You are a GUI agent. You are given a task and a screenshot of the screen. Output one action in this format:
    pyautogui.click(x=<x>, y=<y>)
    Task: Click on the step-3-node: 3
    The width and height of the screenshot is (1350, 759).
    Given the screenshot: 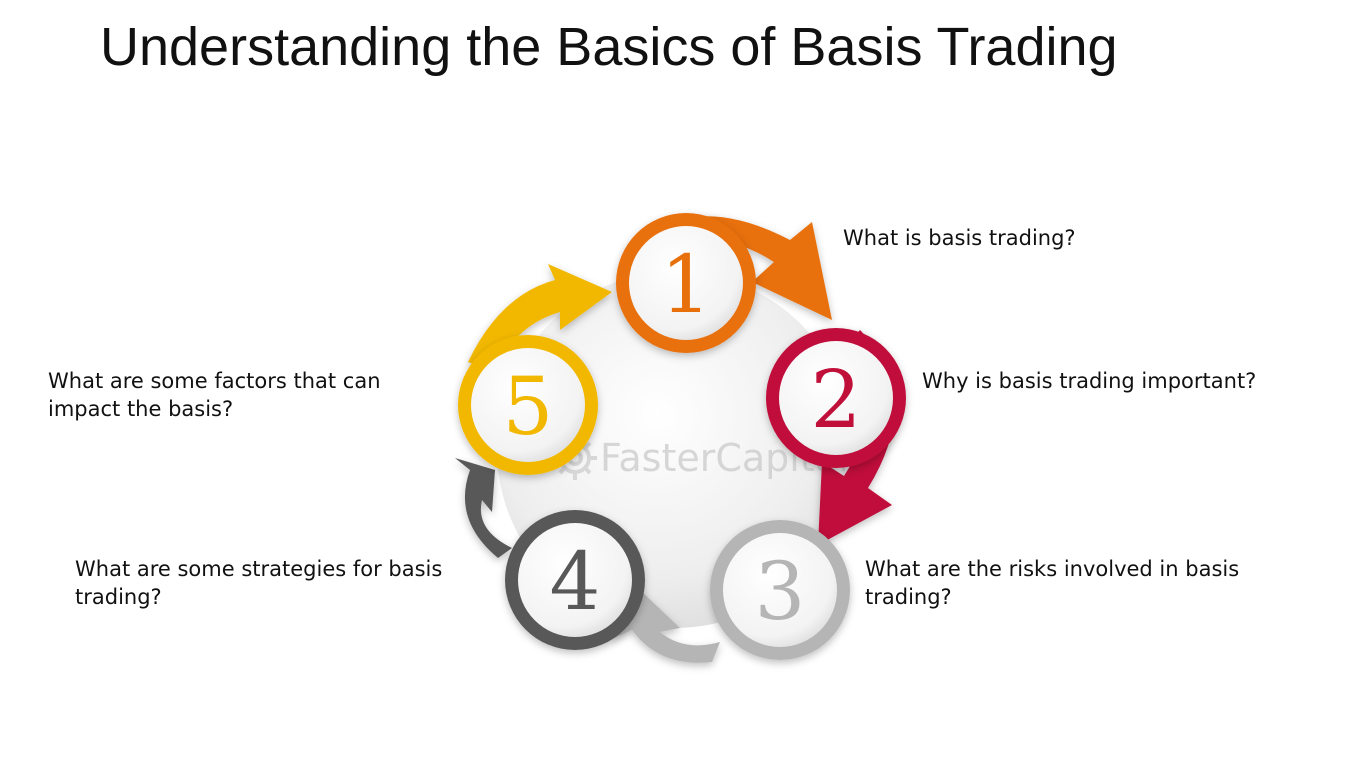 What is the action you would take?
    pyautogui.click(x=780, y=590)
    